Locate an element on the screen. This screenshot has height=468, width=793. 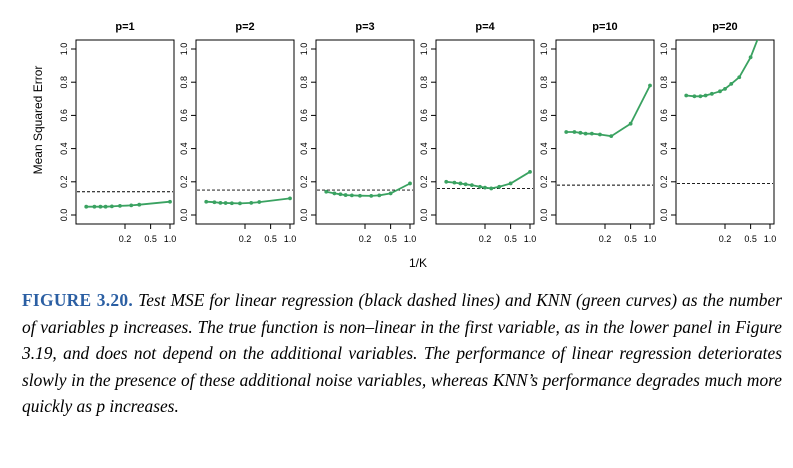
y-axis-label: Mean Squared Error is located at coordinates (38, 120).